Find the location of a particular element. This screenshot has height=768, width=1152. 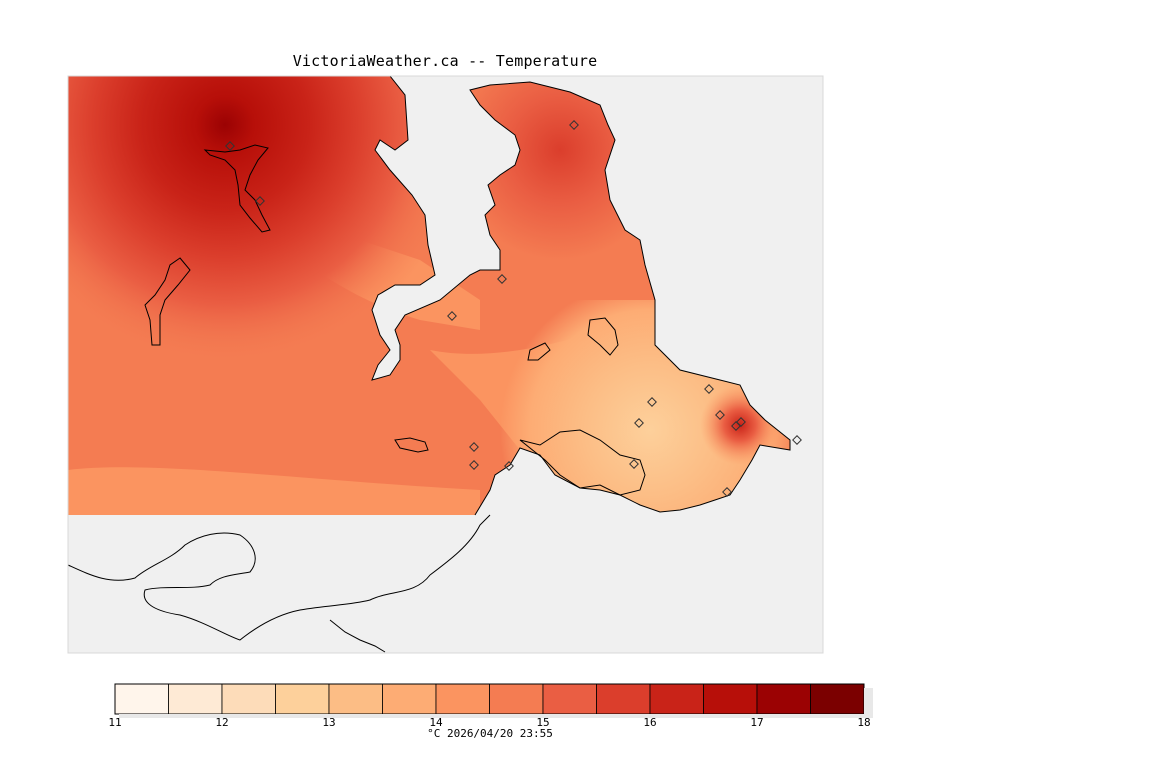

colorbar-tick-label: 15 is located at coordinates (543, 722).